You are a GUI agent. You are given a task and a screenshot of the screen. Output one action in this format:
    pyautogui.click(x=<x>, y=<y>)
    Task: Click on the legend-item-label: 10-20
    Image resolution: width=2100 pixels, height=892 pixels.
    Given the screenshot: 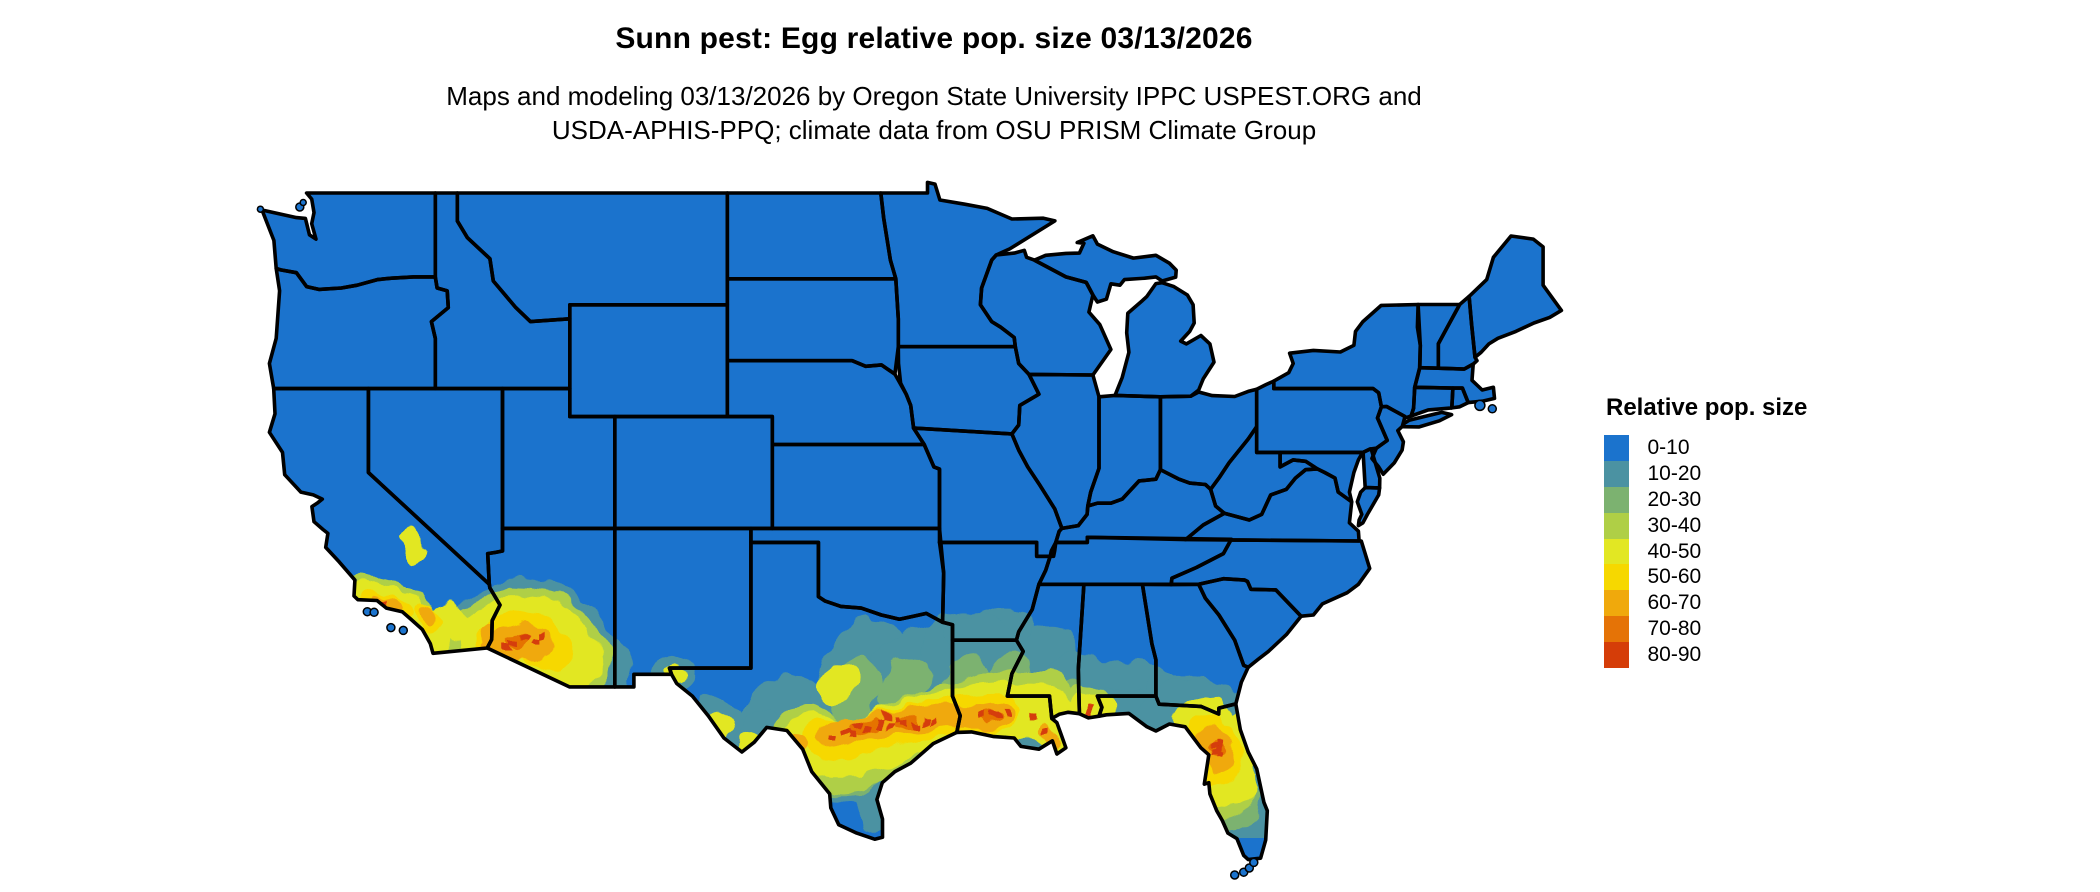 What is the action you would take?
    pyautogui.click(x=1674, y=473)
    